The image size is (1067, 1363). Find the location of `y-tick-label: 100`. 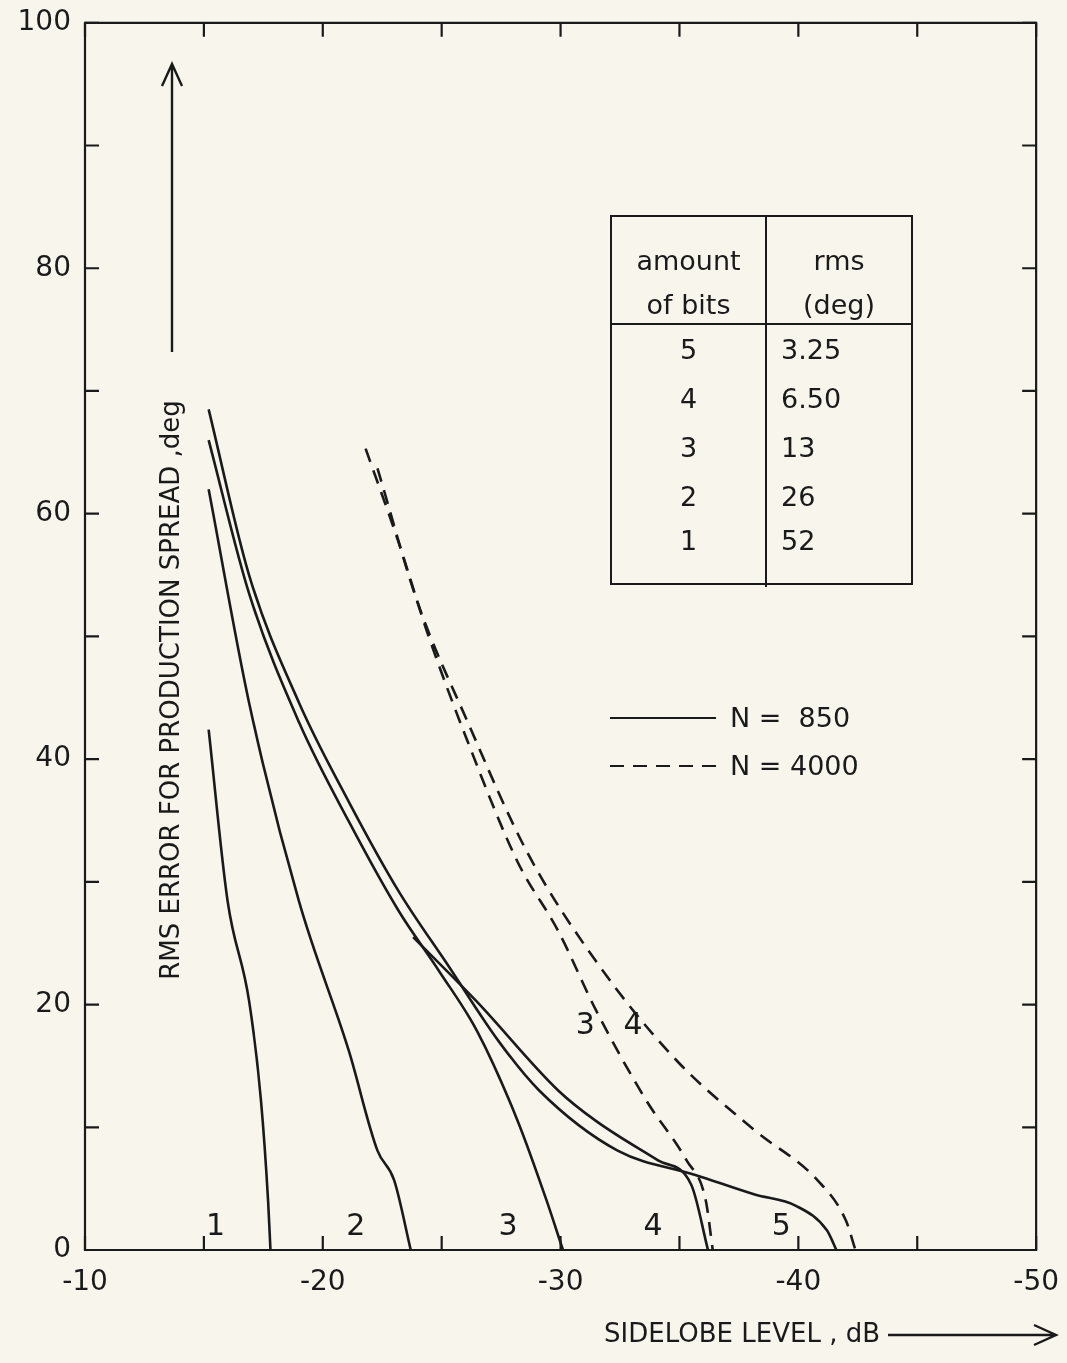

y-tick-label: 100 is located at coordinates (44, 21).